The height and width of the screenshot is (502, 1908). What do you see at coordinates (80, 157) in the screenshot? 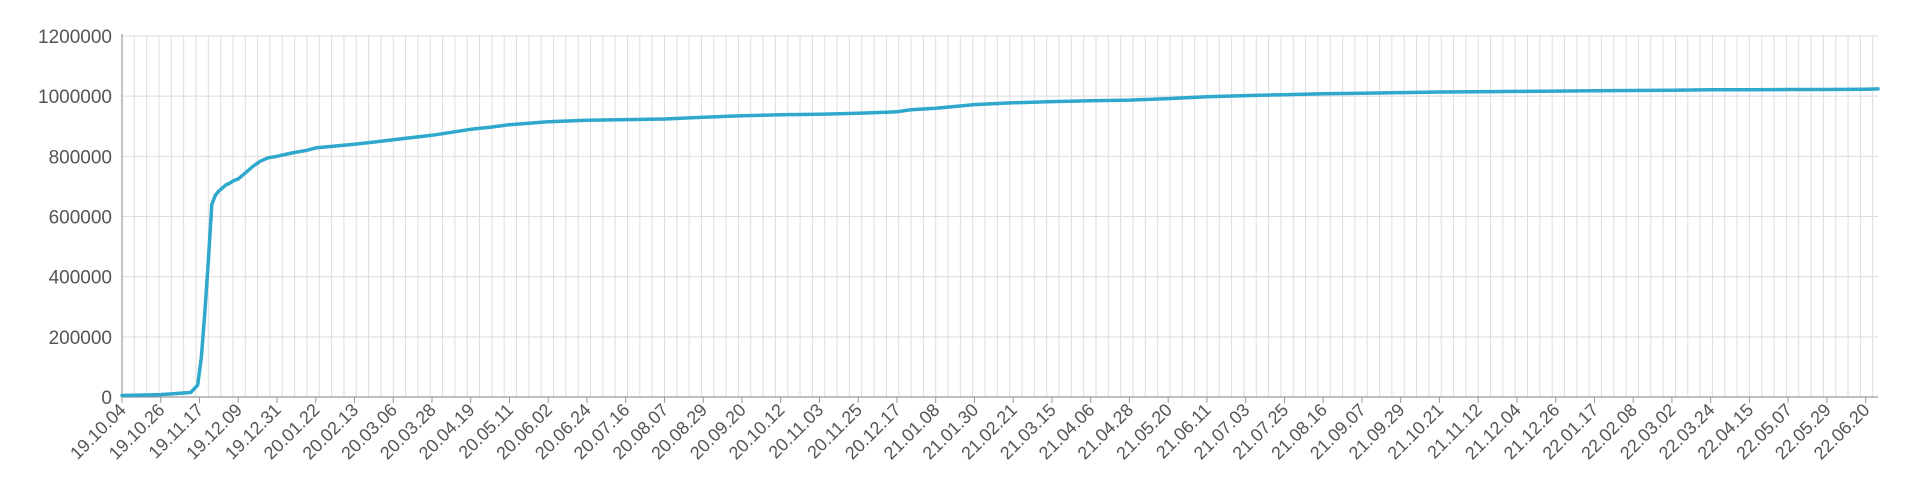
I see `y-tick-label: 800000` at bounding box center [80, 157].